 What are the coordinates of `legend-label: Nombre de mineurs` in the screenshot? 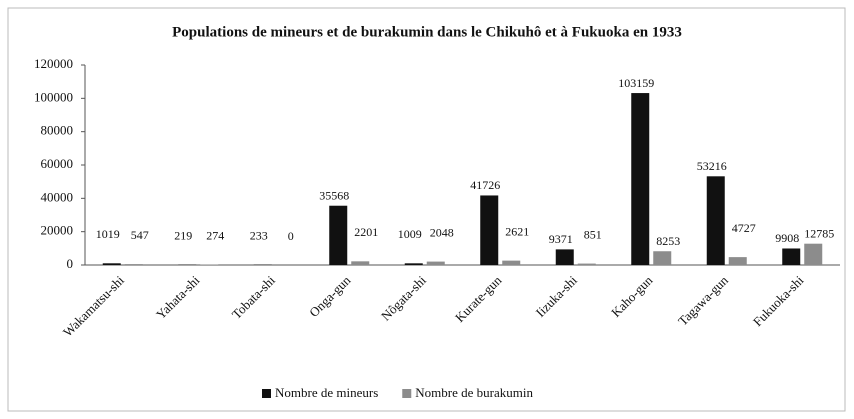 It's located at (326, 392).